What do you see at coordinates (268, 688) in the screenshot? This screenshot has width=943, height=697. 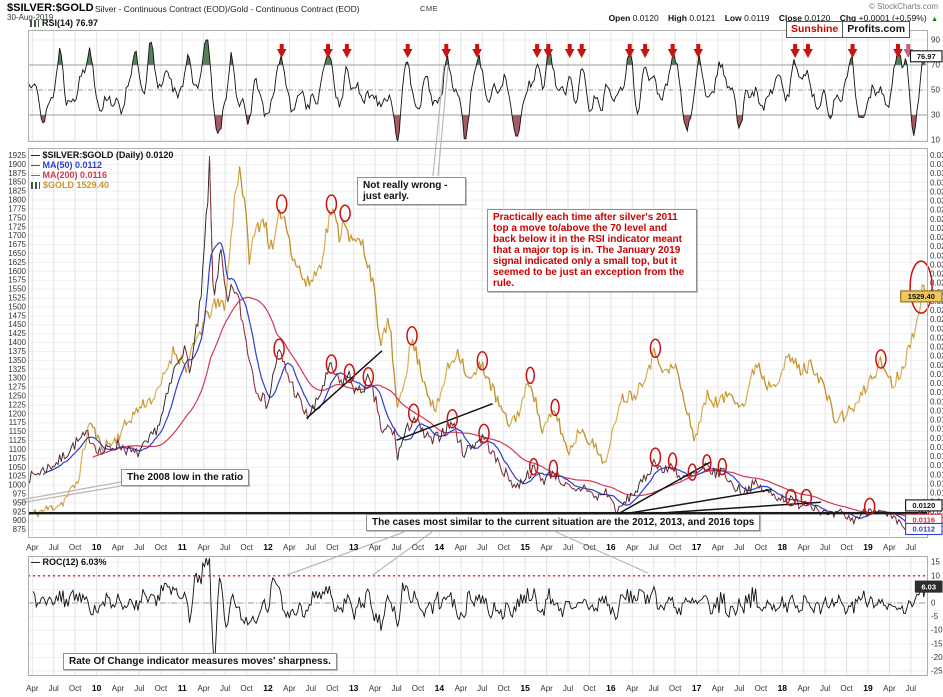 I see `svg-text: 12` at bounding box center [268, 688].